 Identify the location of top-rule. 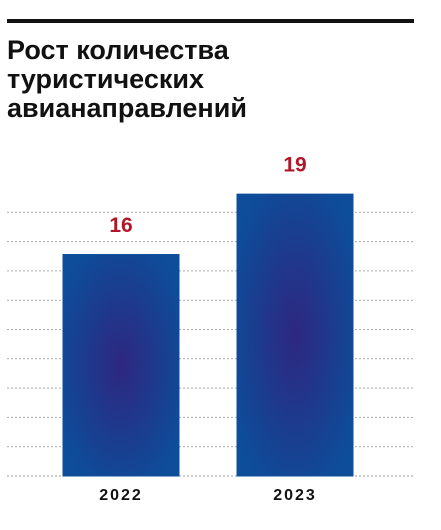
(210, 21).